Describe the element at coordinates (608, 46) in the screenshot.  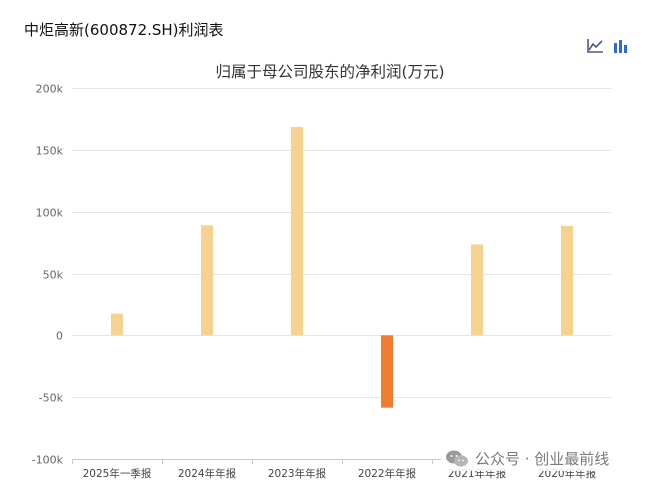
I see `chart-toolbar` at that location.